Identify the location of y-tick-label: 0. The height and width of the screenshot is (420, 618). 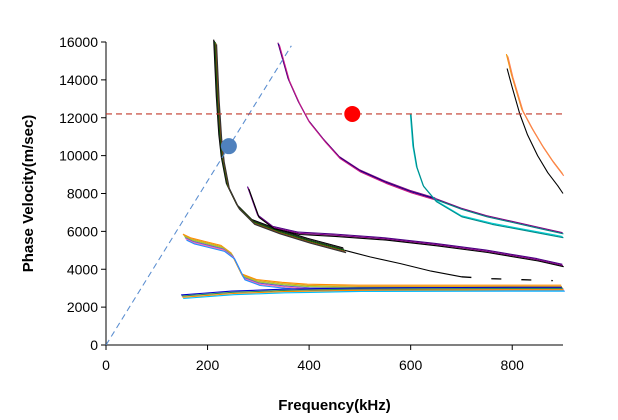
(94, 345).